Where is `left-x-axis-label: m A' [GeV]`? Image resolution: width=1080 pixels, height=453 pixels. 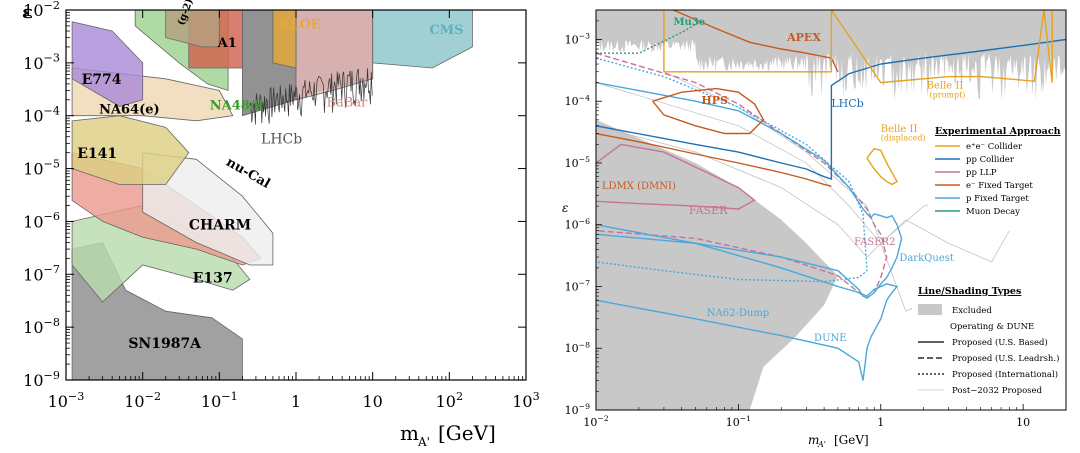 left-x-axis-label: m A' [GeV] is located at coordinates (448, 435).